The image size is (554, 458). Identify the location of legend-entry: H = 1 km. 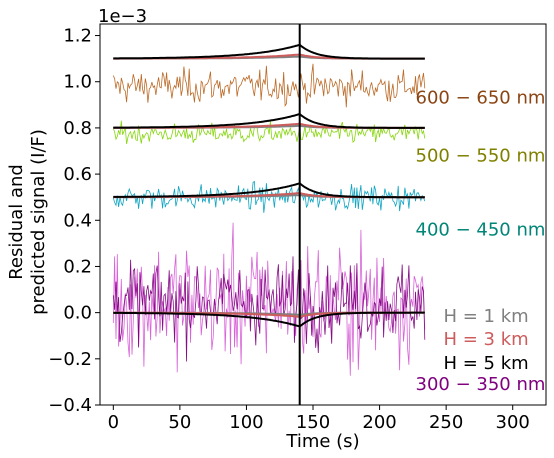
(485, 316).